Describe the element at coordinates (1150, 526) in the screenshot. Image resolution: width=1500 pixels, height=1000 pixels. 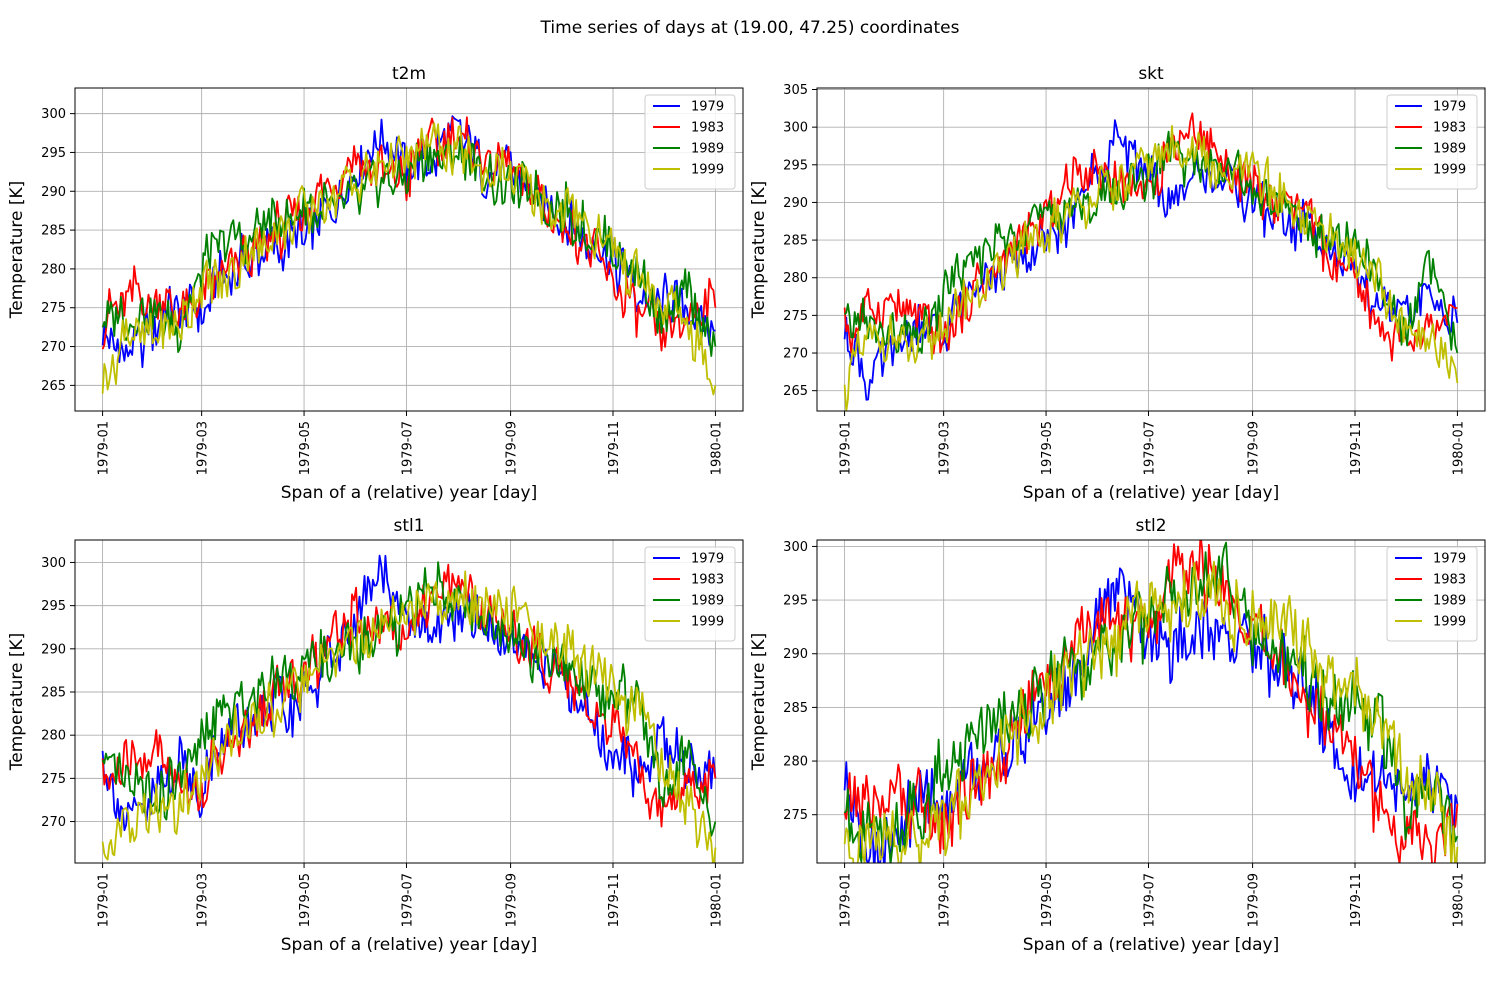
I see `subplot-title: stl2` at that location.